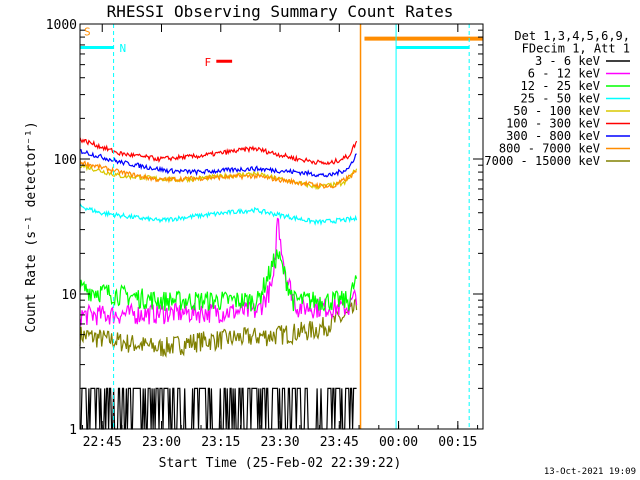  What do you see at coordinates (567, 61) in the screenshot?
I see `legend-label: 3 - 6 keV` at bounding box center [567, 61].